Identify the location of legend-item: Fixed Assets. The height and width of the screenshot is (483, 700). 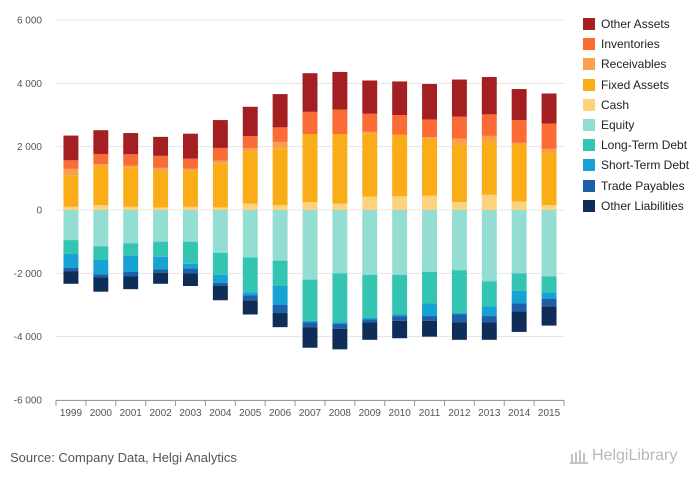
(636, 85).